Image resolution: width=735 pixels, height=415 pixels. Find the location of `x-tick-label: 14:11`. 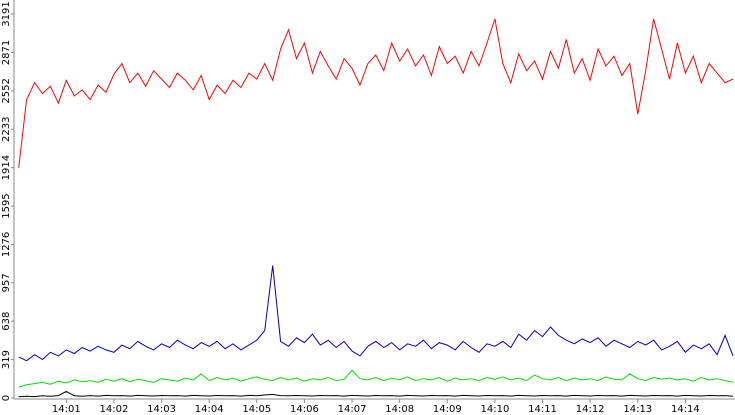

x-tick-label: 14:11 is located at coordinates (542, 409).